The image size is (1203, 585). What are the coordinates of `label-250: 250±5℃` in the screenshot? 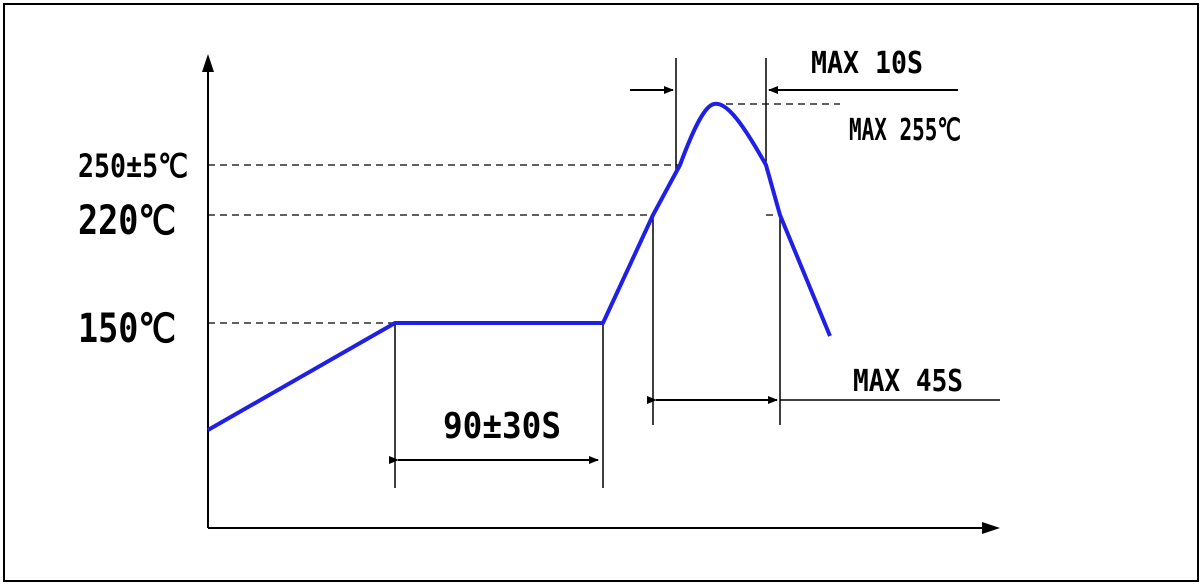 It's located at (133, 166).